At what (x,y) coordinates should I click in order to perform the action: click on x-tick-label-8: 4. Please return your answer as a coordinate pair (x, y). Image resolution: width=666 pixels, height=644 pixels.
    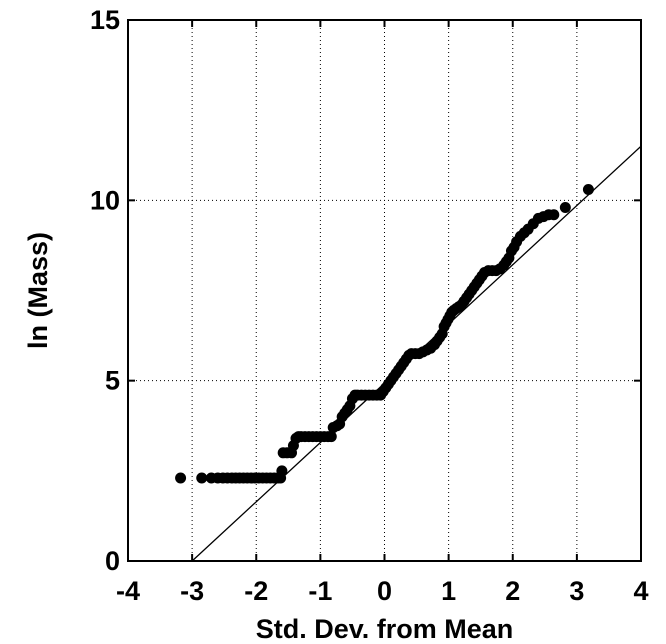
    Looking at the image, I should click on (640, 591).